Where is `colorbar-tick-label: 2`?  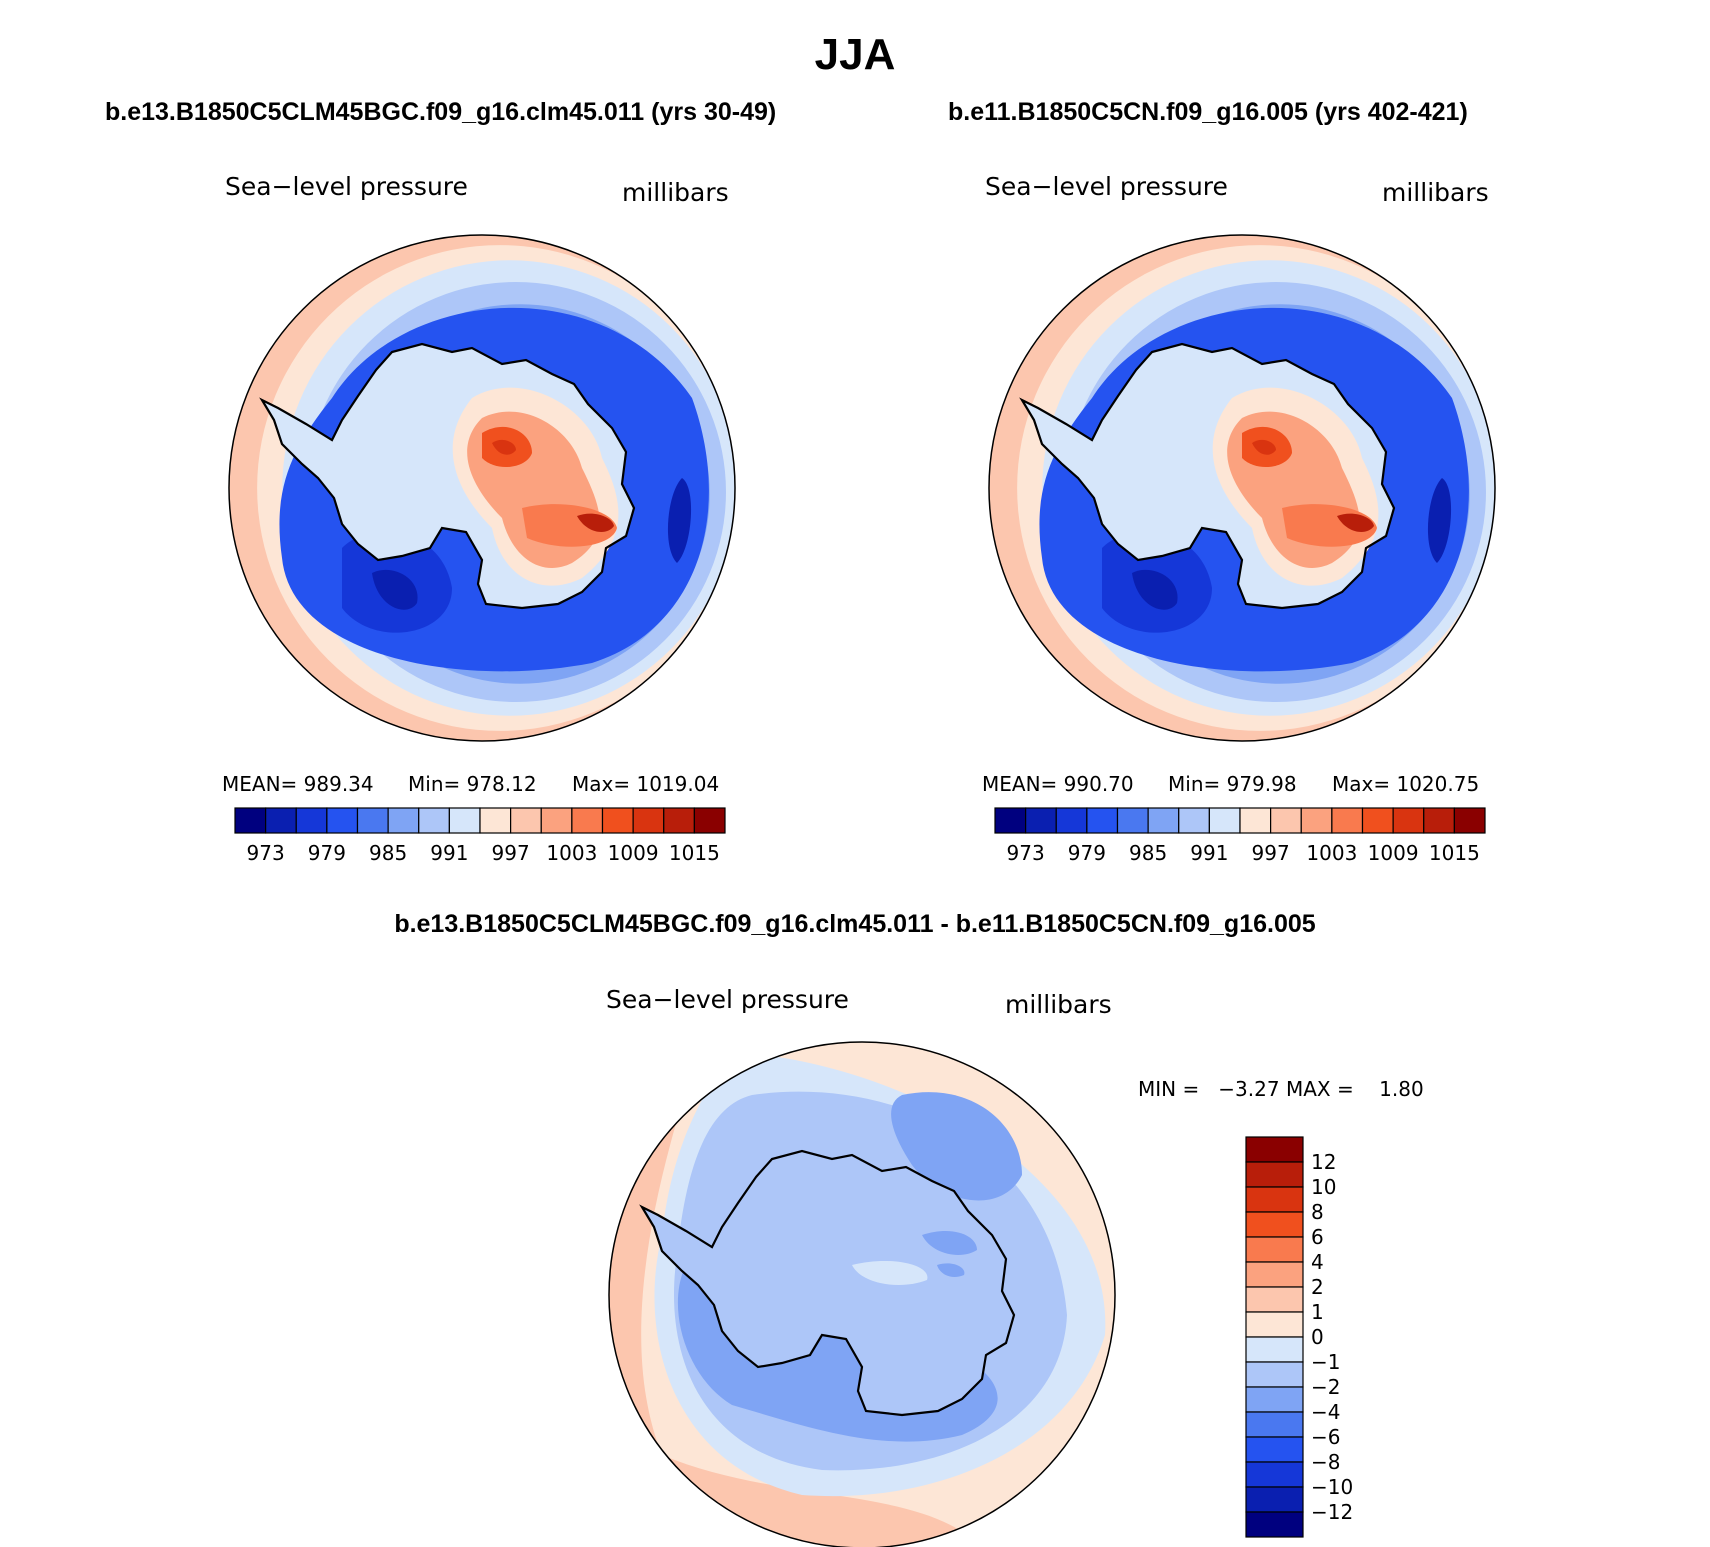
colorbar-tick-label: 2 is located at coordinates (1317, 1287).